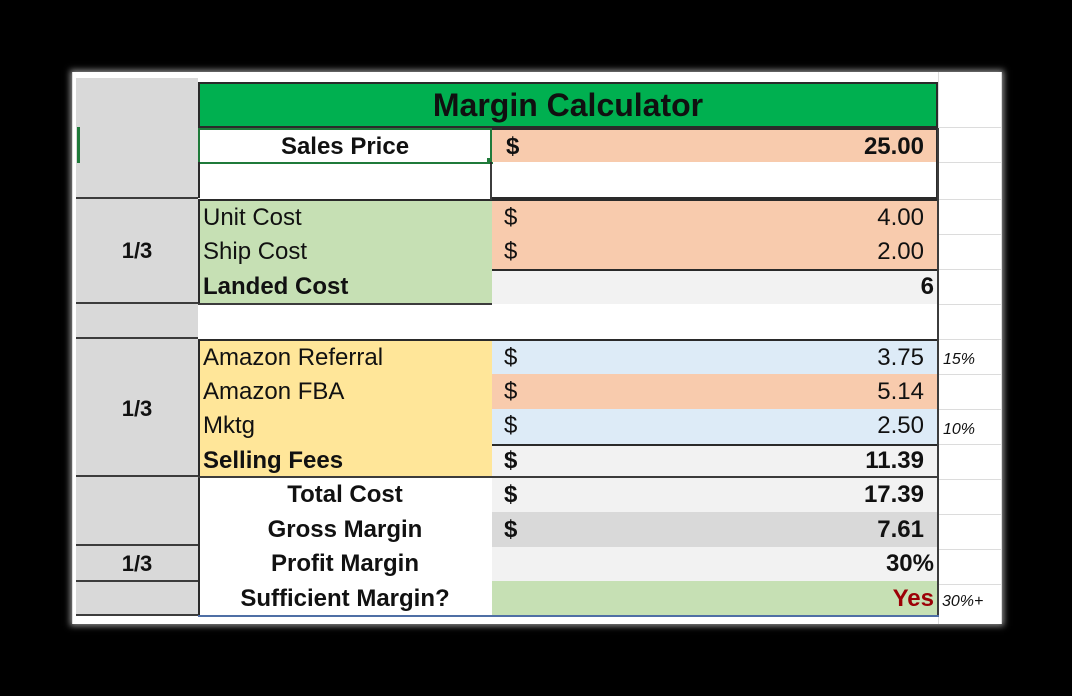 The image size is (1072, 696). I want to click on amazon-referral-currency: $, so click(511, 357).